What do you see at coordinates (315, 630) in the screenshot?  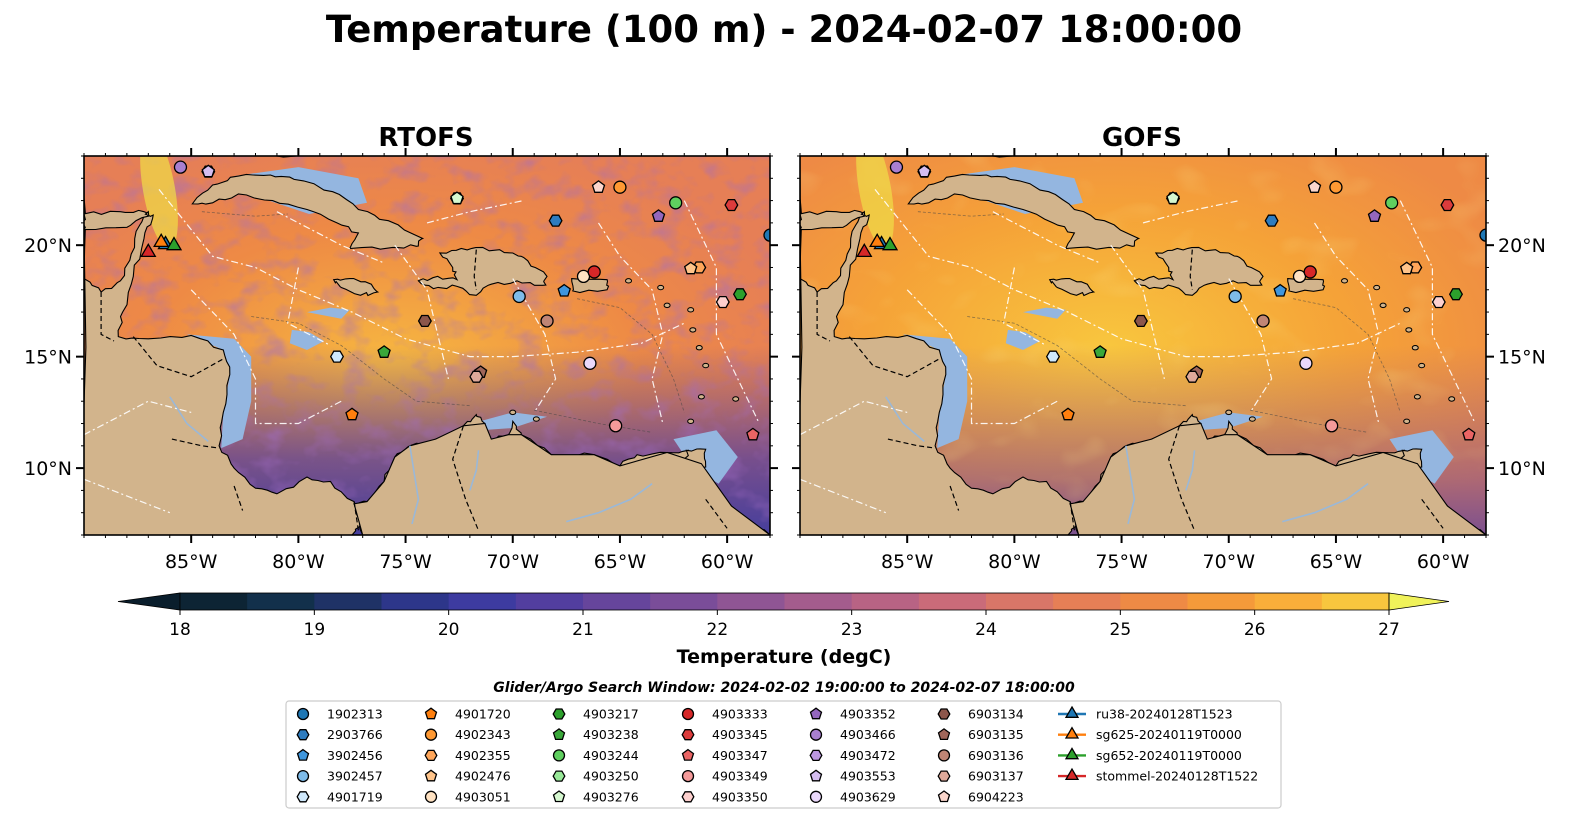 I see `colorbar-tick-label: 19` at bounding box center [315, 630].